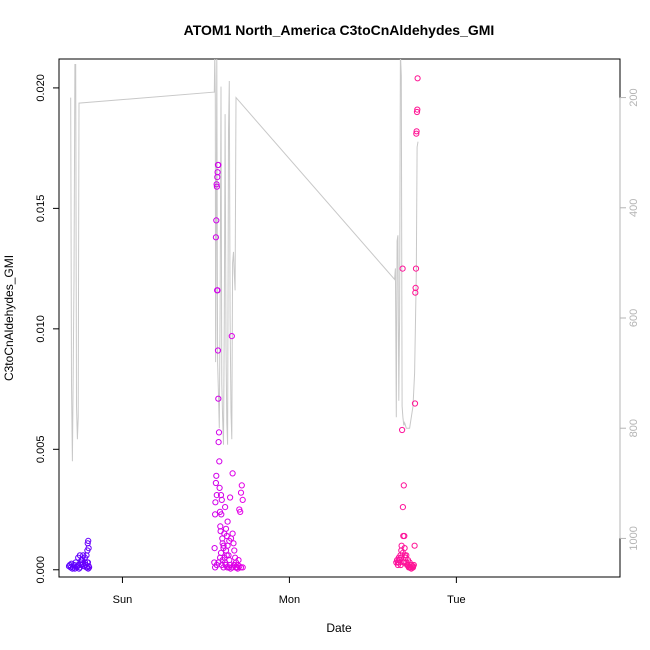  Describe the element at coordinates (634, 428) in the screenshot. I see `right-tick-label: 800` at that location.